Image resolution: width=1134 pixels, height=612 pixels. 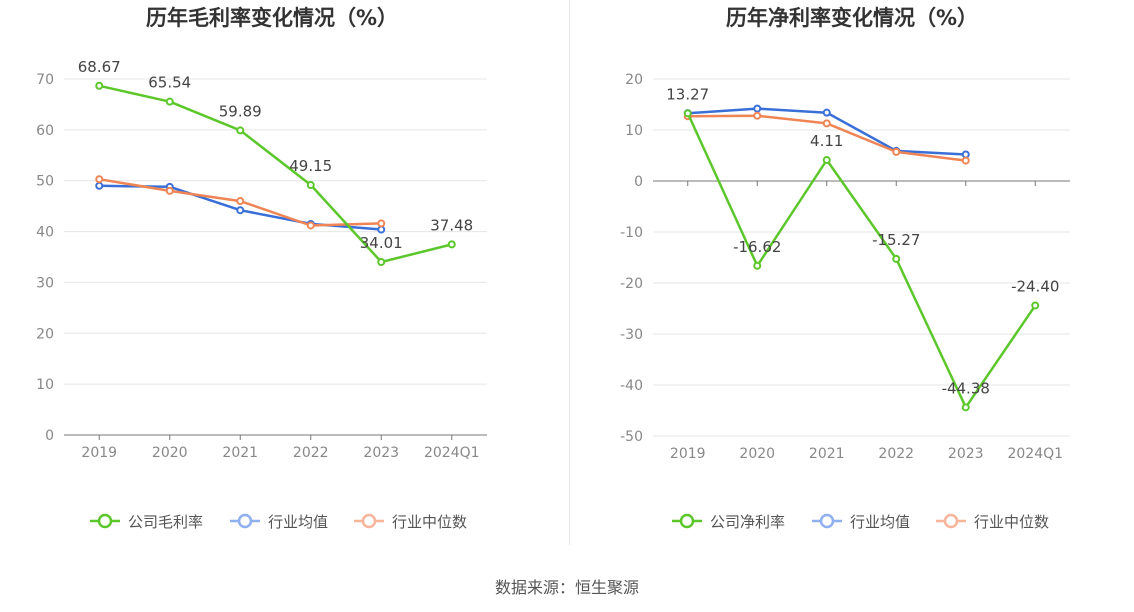 I want to click on net-legend-item-median: 行业中位数, so click(x=992, y=522).